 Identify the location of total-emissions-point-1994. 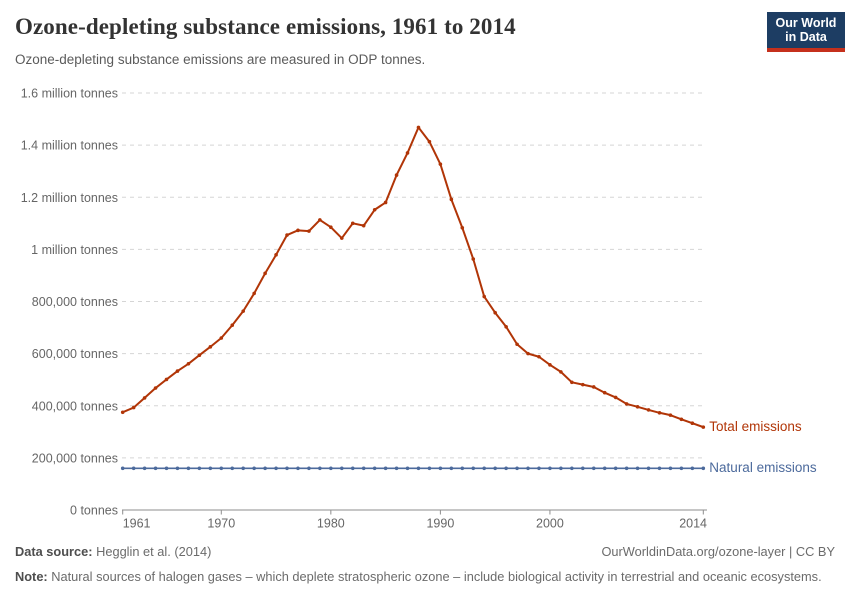
(484, 296).